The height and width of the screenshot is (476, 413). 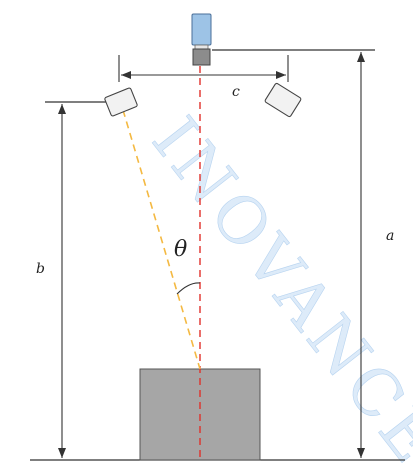 I want to click on label-a: a, so click(x=390, y=236).